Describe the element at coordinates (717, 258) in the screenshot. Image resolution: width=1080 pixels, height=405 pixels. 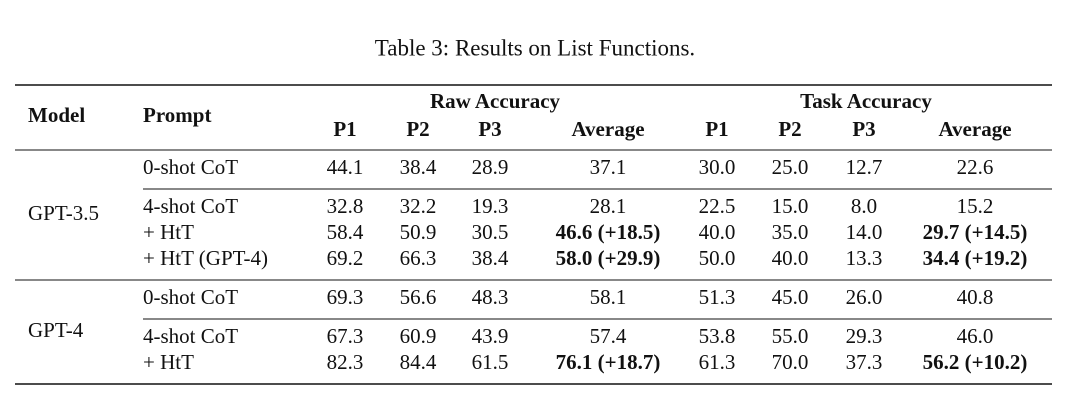
I see `value-cell: 50.0` at that location.